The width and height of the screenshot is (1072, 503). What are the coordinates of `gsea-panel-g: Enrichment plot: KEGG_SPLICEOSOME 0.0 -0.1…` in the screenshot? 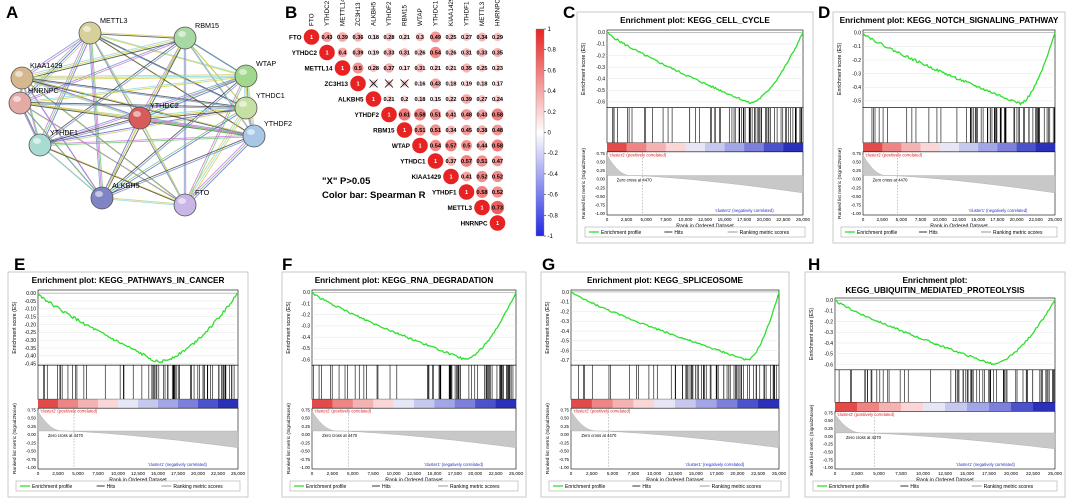 It's located at (665, 384).